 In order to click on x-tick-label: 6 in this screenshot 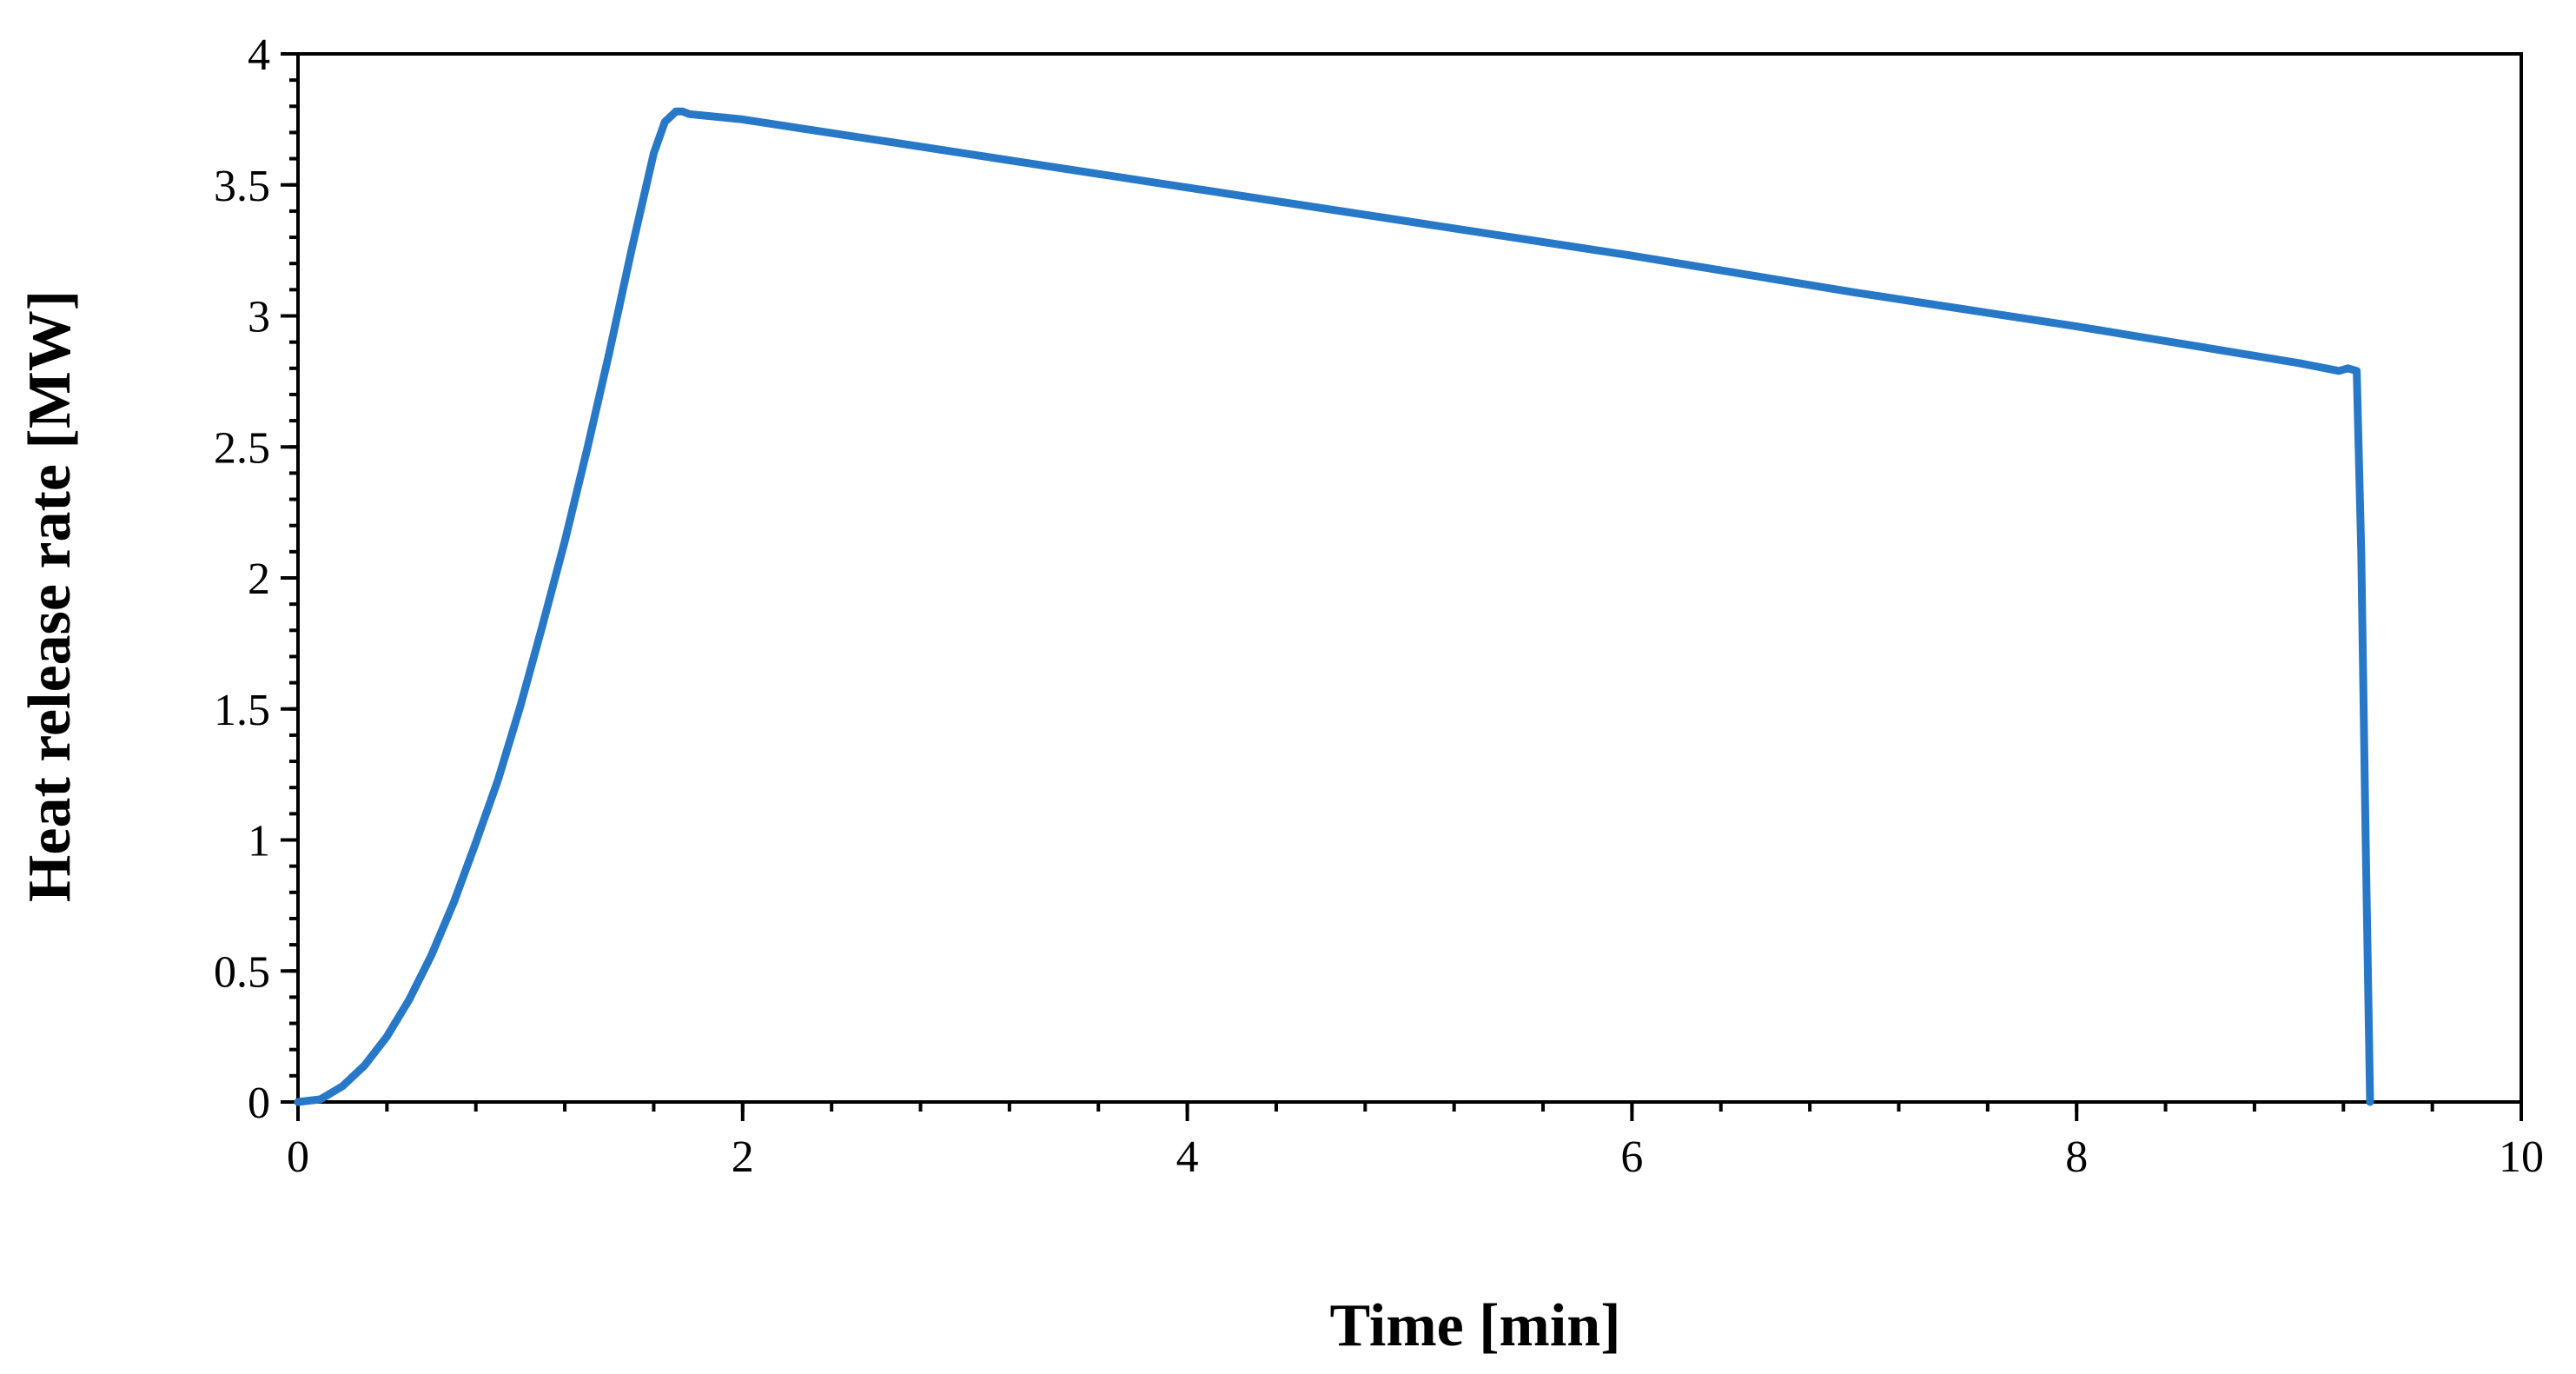, I will do `click(1631, 1157)`.